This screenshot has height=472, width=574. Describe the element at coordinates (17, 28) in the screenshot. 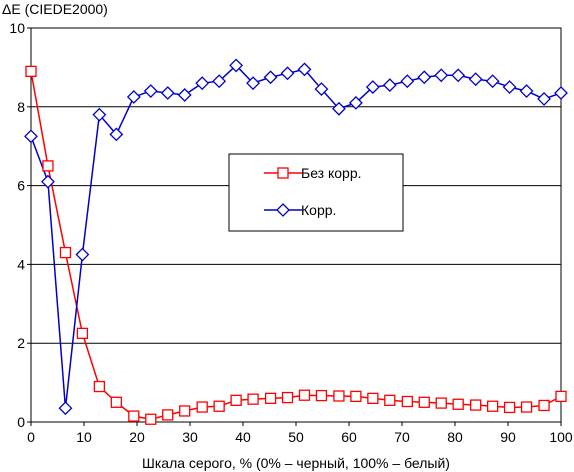

I see `y-tick-label-10: 10` at that location.